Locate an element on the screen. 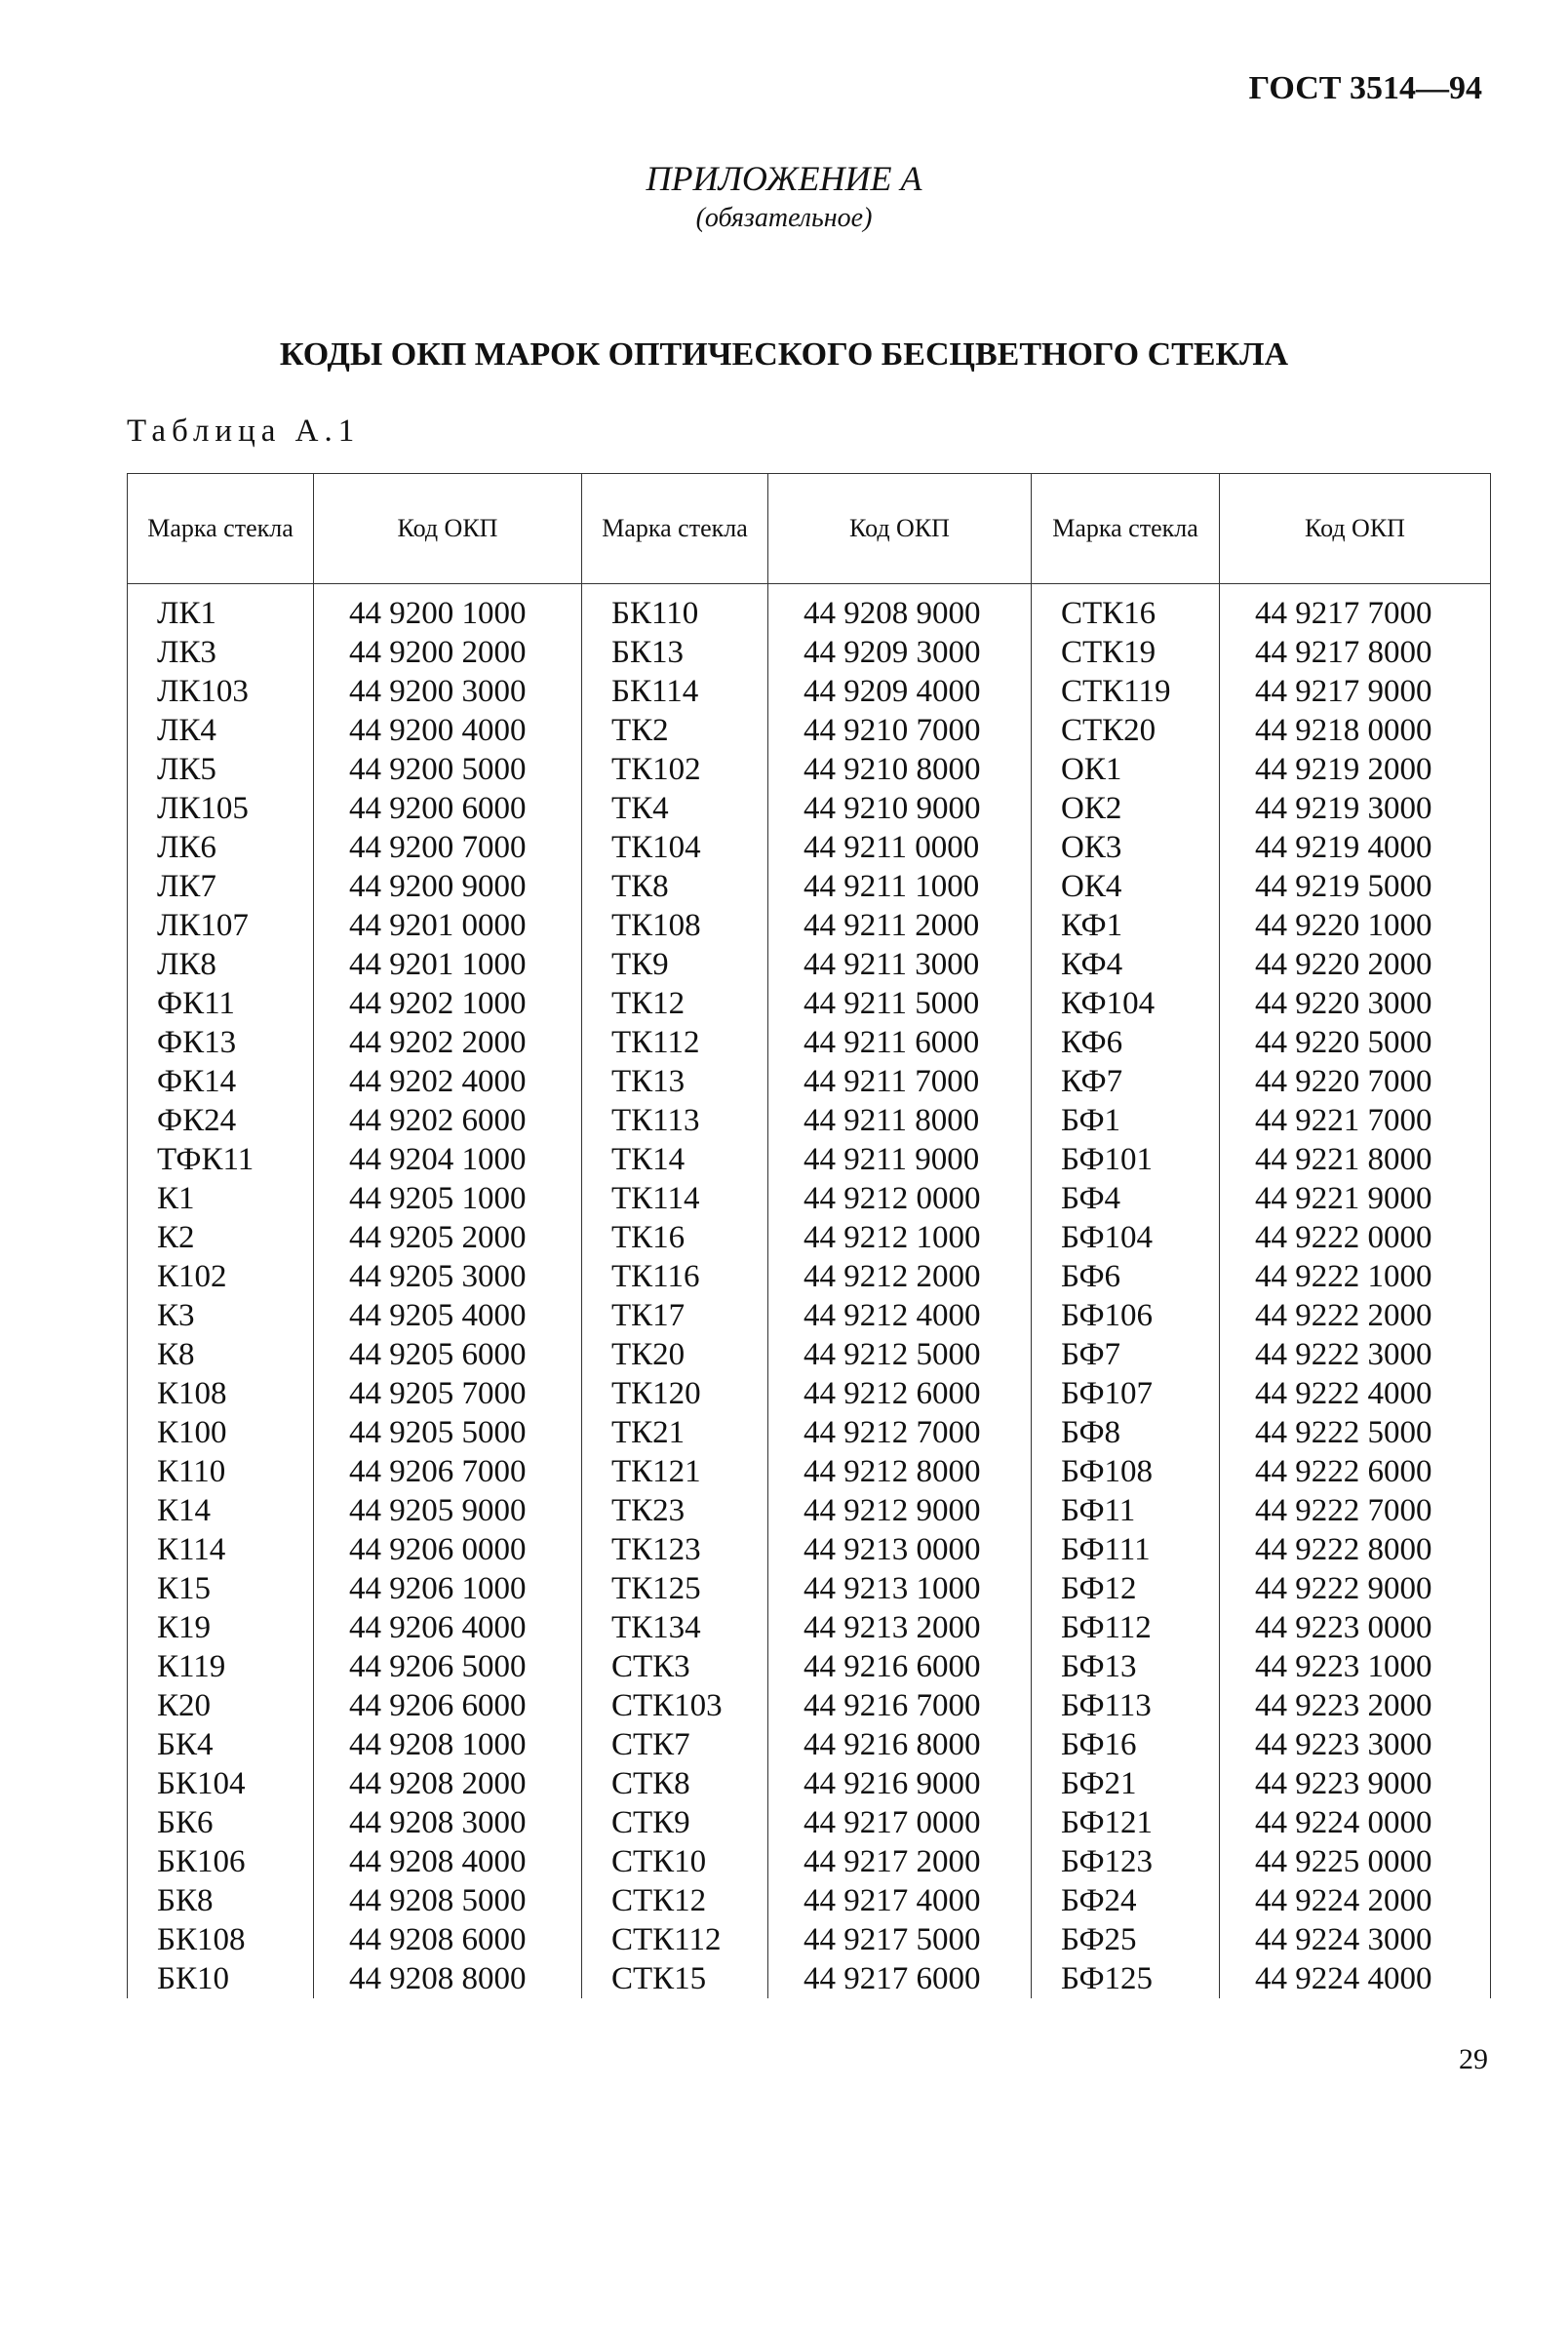 The height and width of the screenshot is (2326, 1568). glass-grade: БК4 is located at coordinates (220, 1744).